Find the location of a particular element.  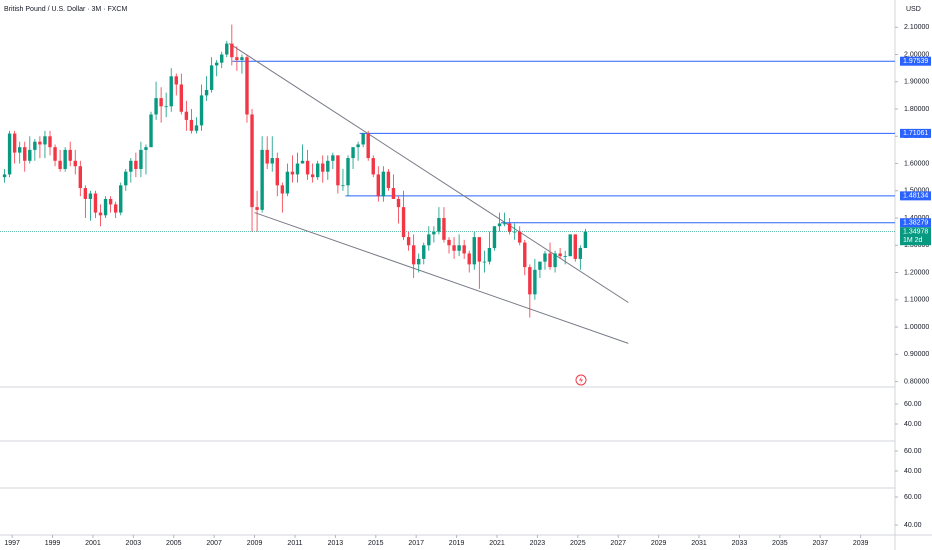

currency-label: USD is located at coordinates (913, 9).